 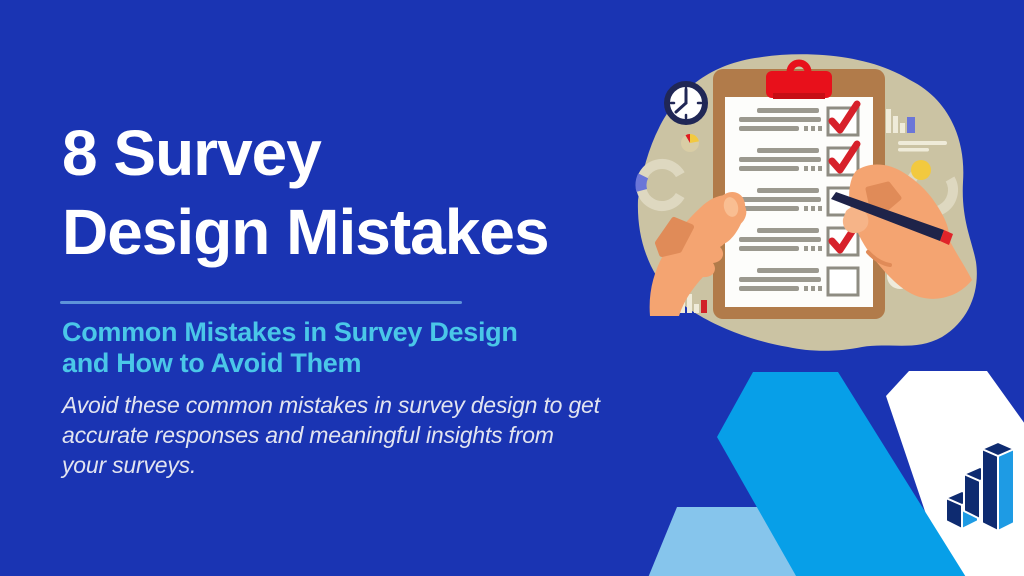 I want to click on bar-chart-logo-icon, so click(x=980, y=486).